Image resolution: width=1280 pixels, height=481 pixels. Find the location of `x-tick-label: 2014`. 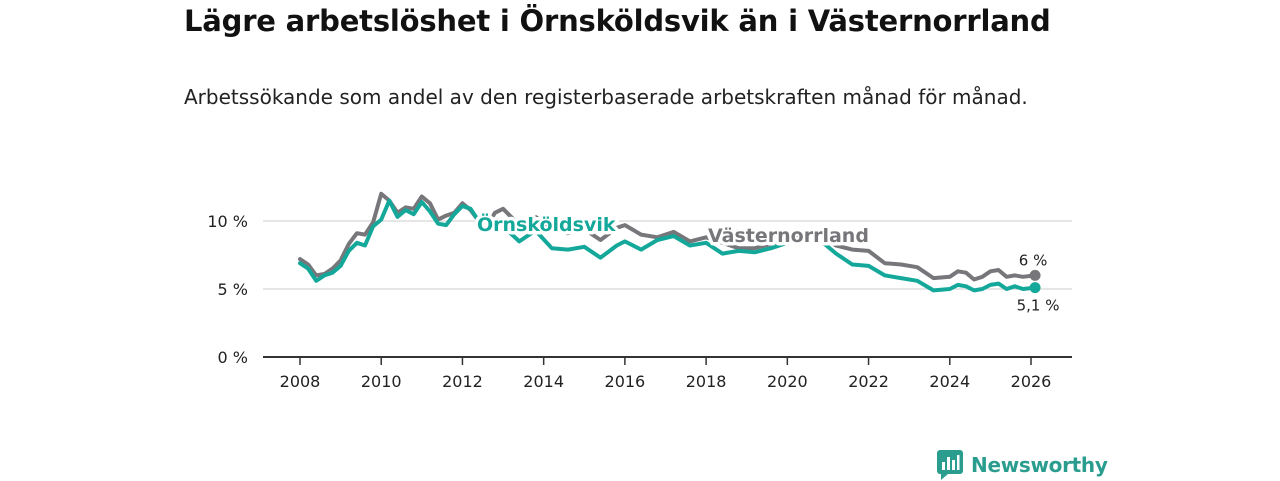

x-tick-label: 2014 is located at coordinates (543, 381).